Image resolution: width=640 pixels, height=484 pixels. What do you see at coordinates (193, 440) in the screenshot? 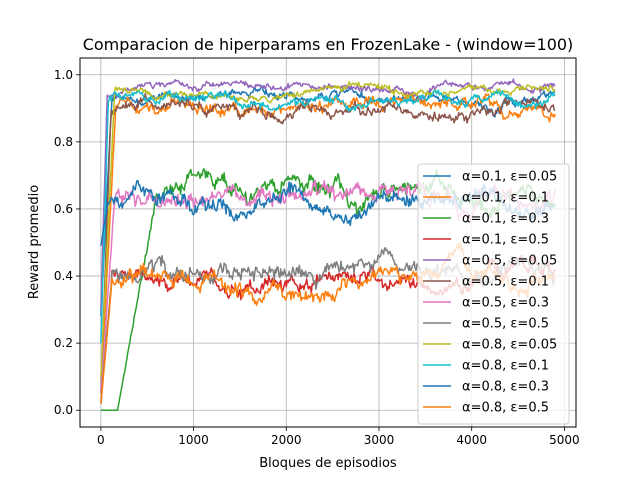
I see `x-tick-label: 1000` at bounding box center [193, 440].